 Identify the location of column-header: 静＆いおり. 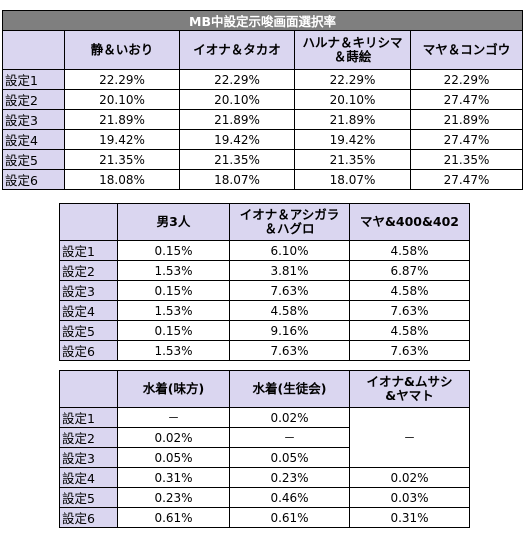
(122, 50).